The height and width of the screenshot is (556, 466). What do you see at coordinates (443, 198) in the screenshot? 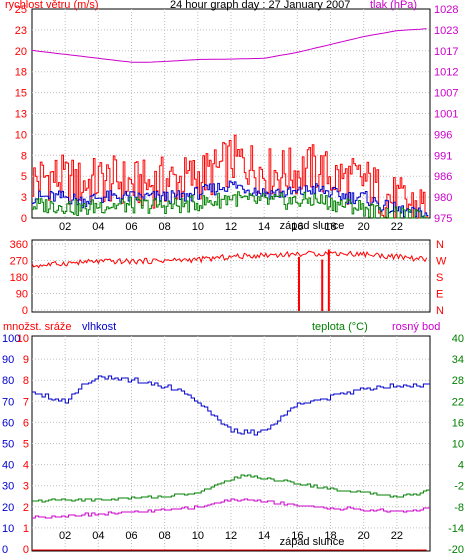
I see `panel1-right-tick-label: 980` at bounding box center [443, 198].